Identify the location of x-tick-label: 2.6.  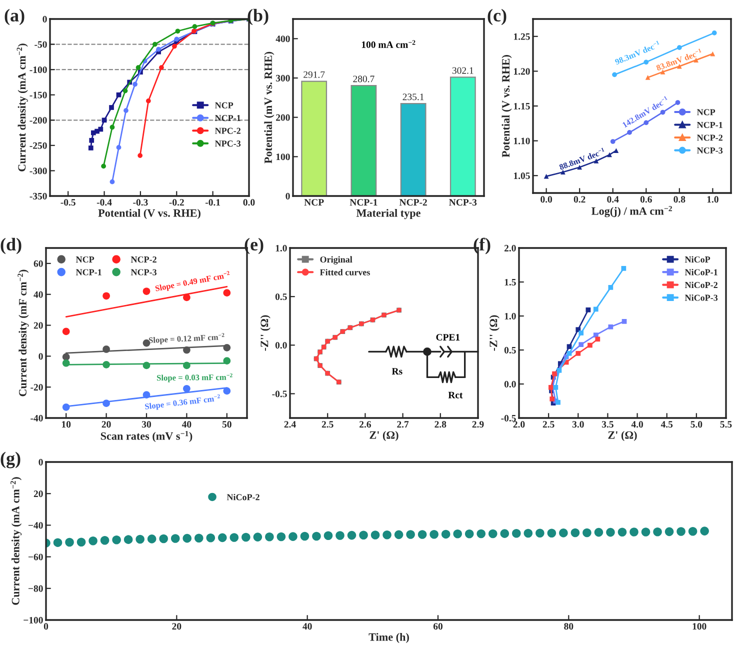
(365, 424).